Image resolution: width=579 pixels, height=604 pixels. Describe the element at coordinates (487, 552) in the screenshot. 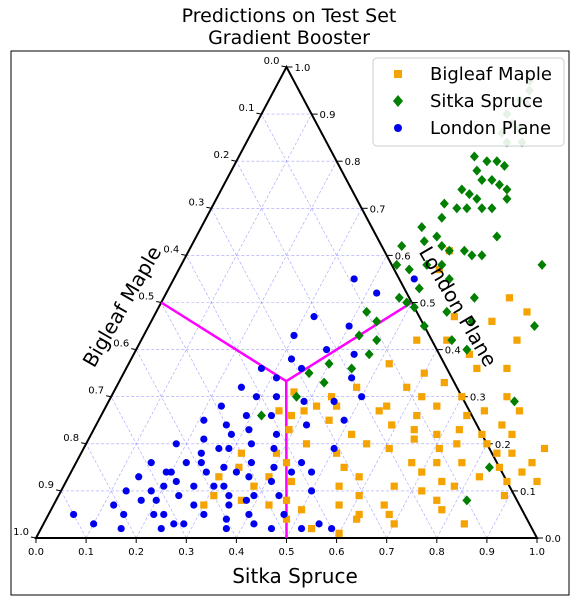

I see `tick-label-bottom: 0.9` at that location.